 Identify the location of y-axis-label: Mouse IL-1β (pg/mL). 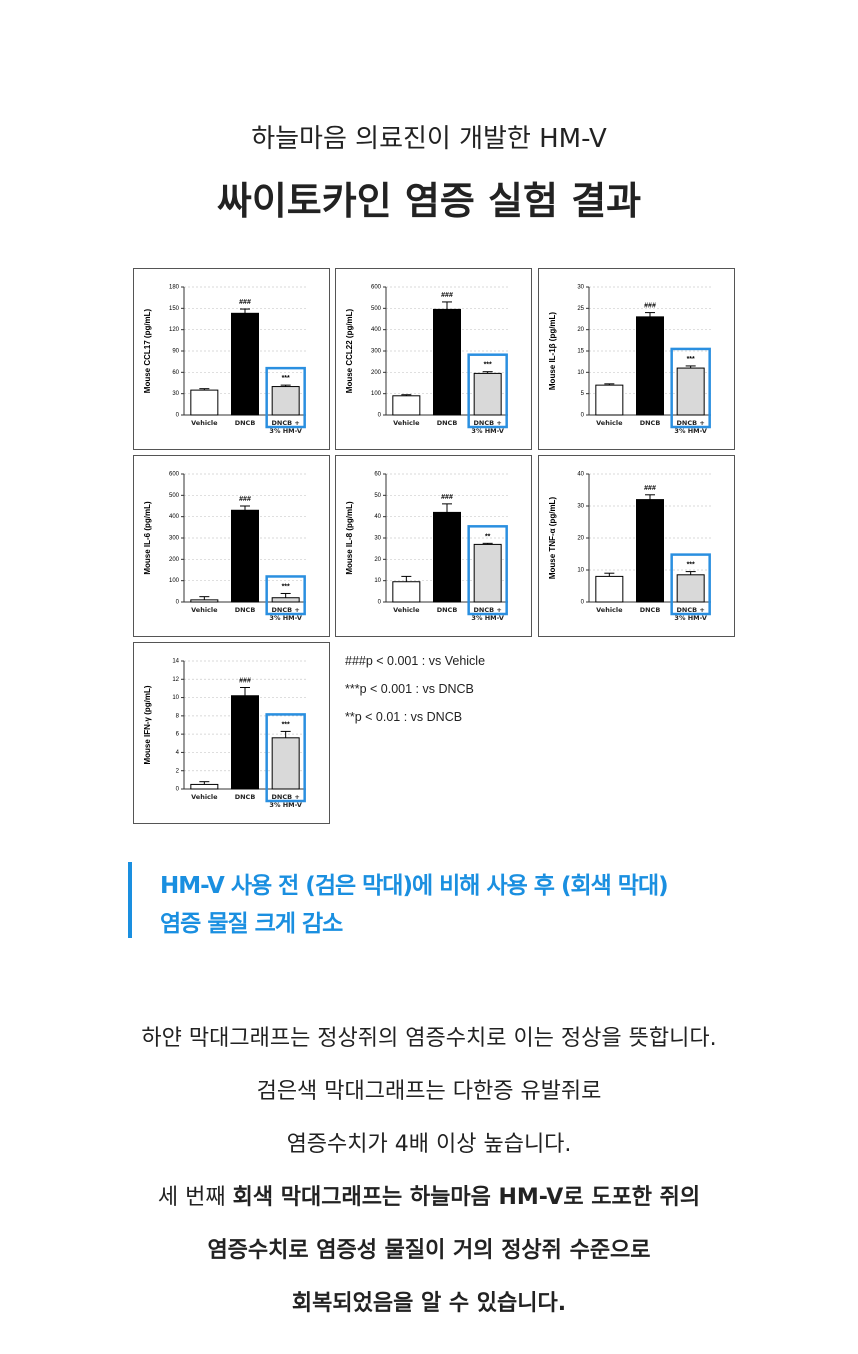
(552, 351).